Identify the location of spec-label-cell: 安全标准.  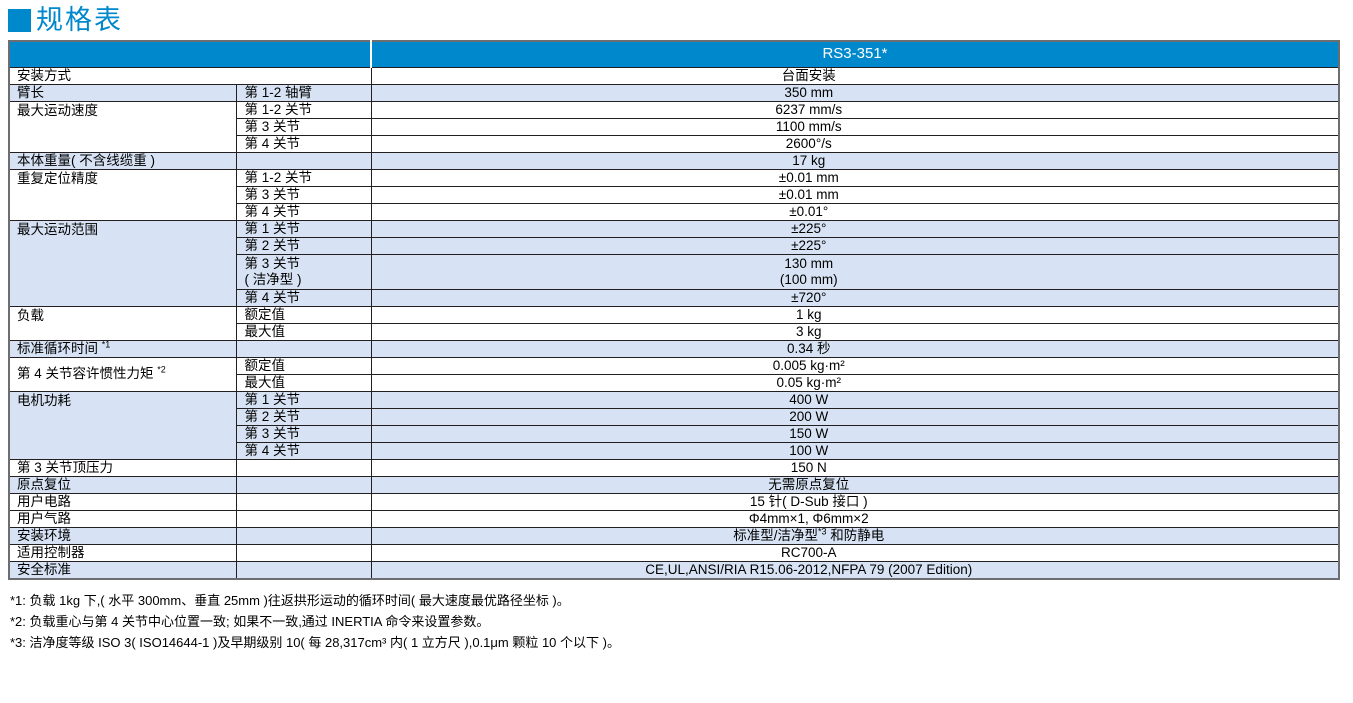
(122, 569).